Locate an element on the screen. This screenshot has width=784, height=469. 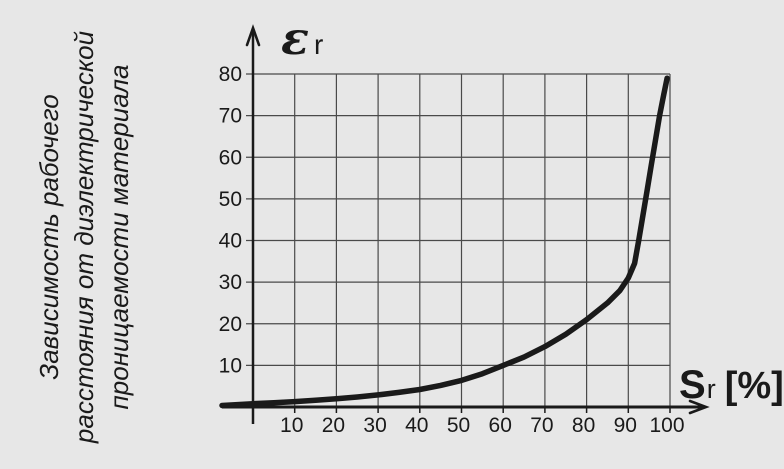
x-tick-label: 30 is located at coordinates (374, 425).